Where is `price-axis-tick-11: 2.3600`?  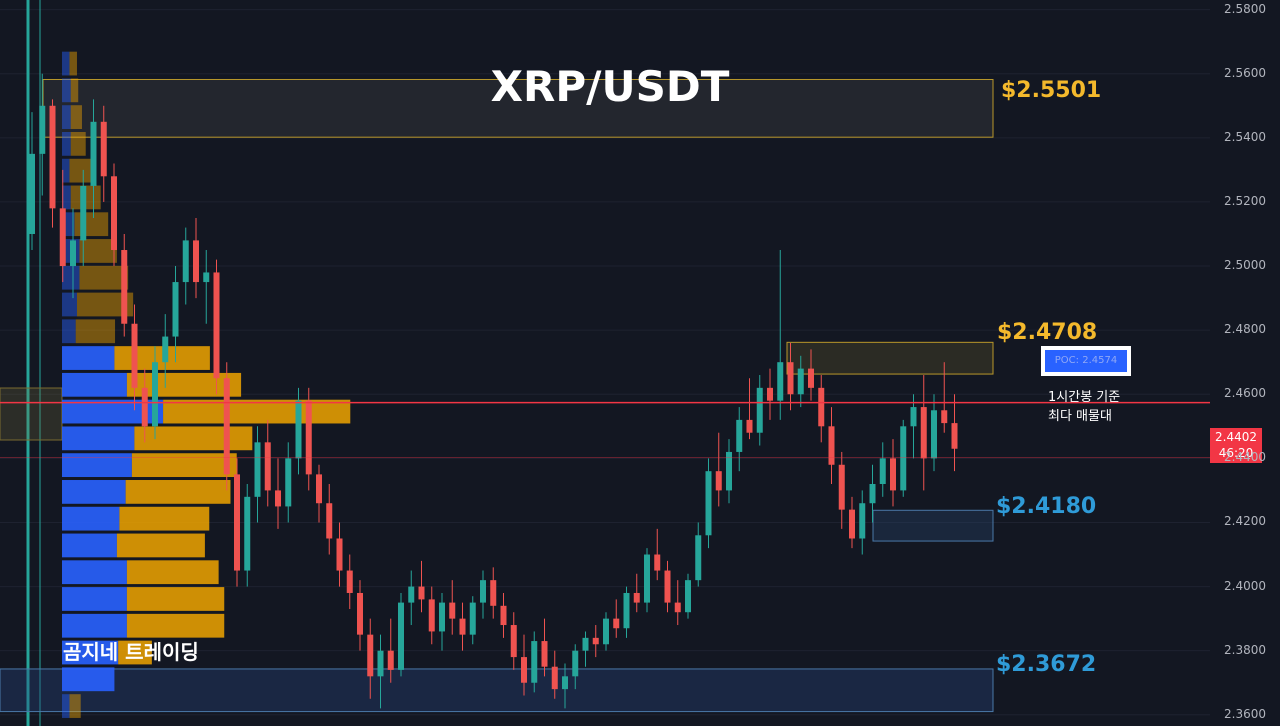
price-axis-tick-11: 2.3600 is located at coordinates (1245, 713).